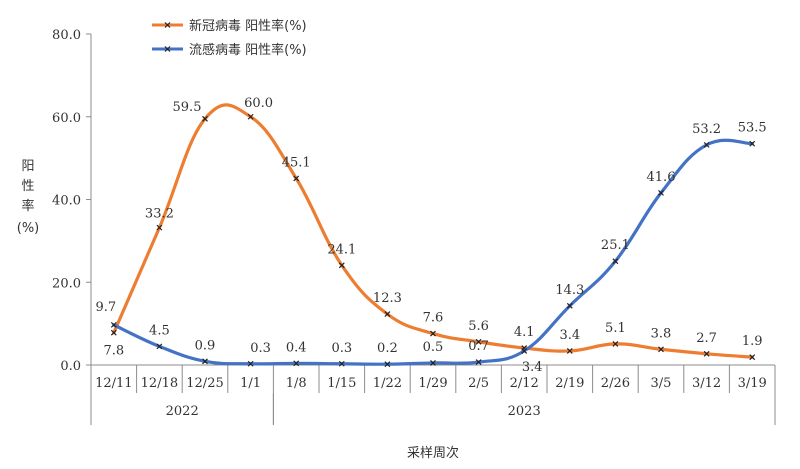 Image resolution: width=800 pixels, height=469 pixels. Describe the element at coordinates (387, 298) in the screenshot. I see `data-label: 12.3` at that location.